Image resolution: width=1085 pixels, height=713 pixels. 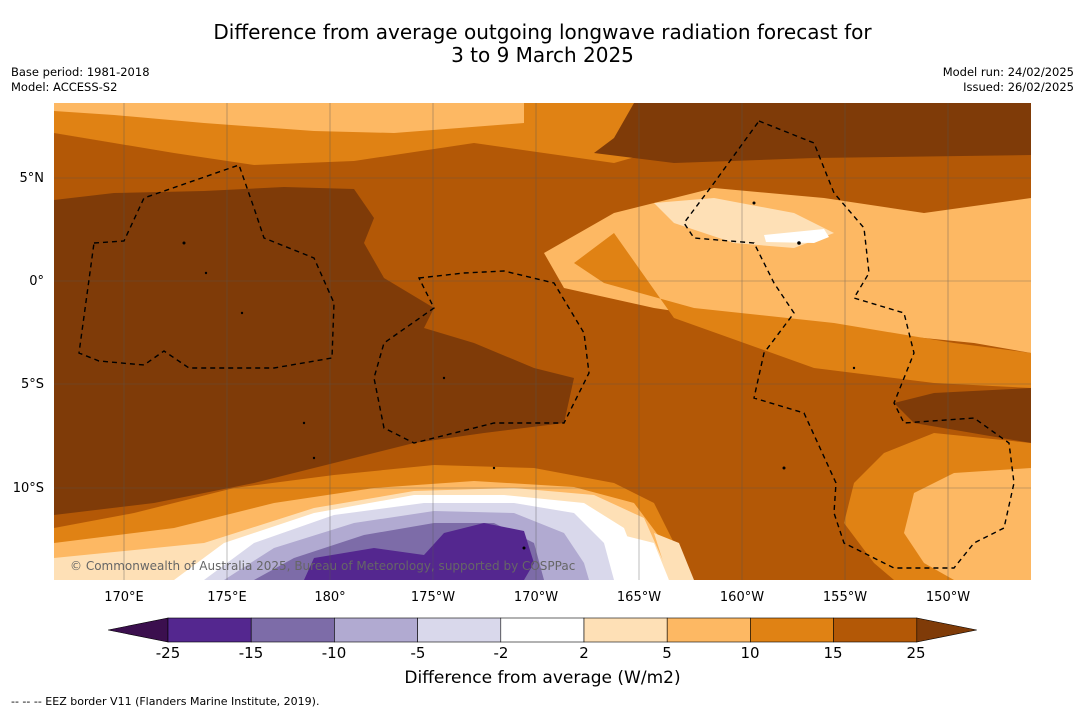 I want to click on issued-date: Issued: 26/02/2025, so click(x=1018, y=87).